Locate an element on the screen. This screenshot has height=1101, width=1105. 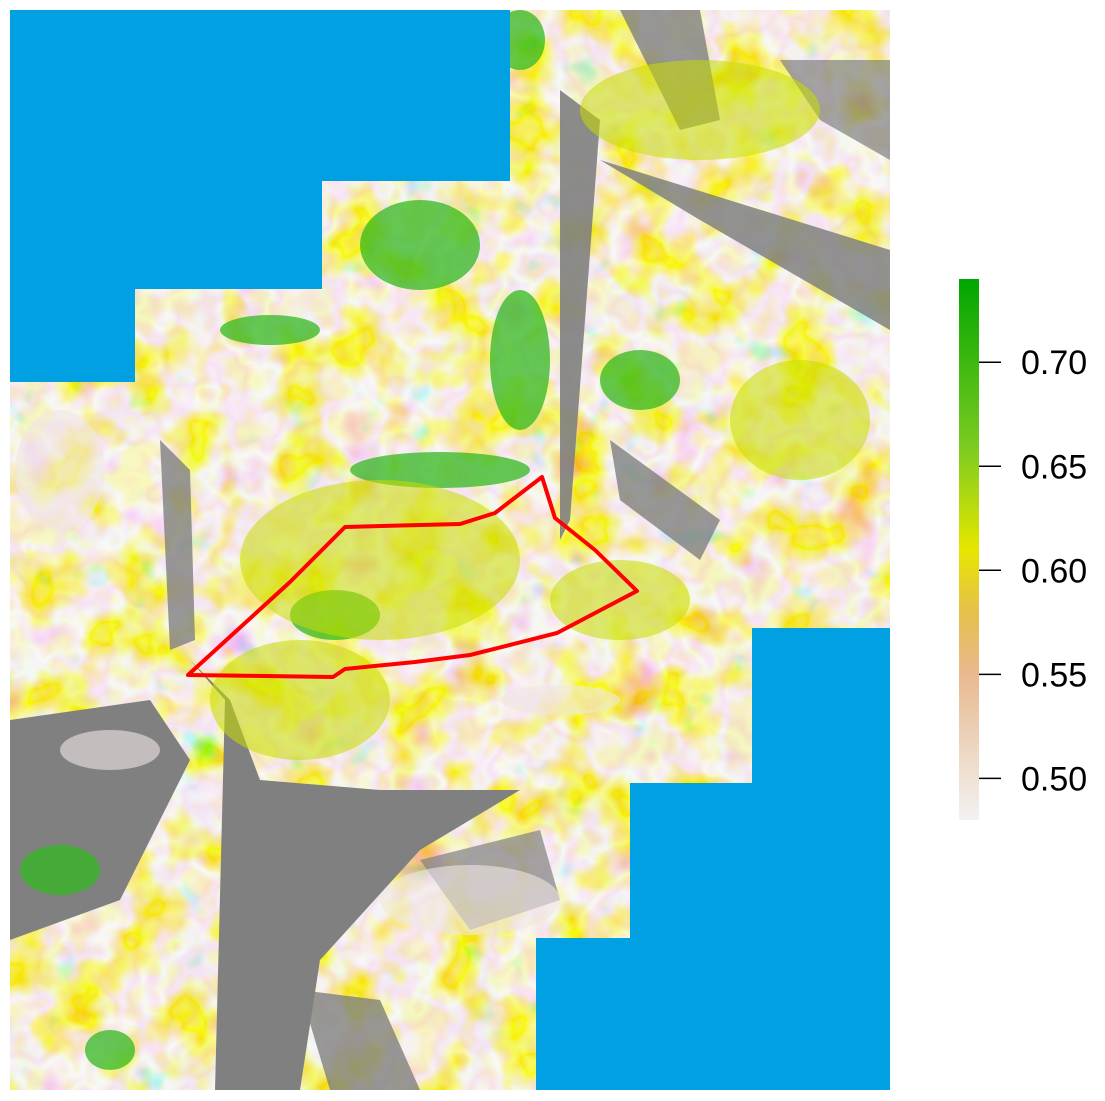
legend-tick-label: 0.60 is located at coordinates (1054, 571).